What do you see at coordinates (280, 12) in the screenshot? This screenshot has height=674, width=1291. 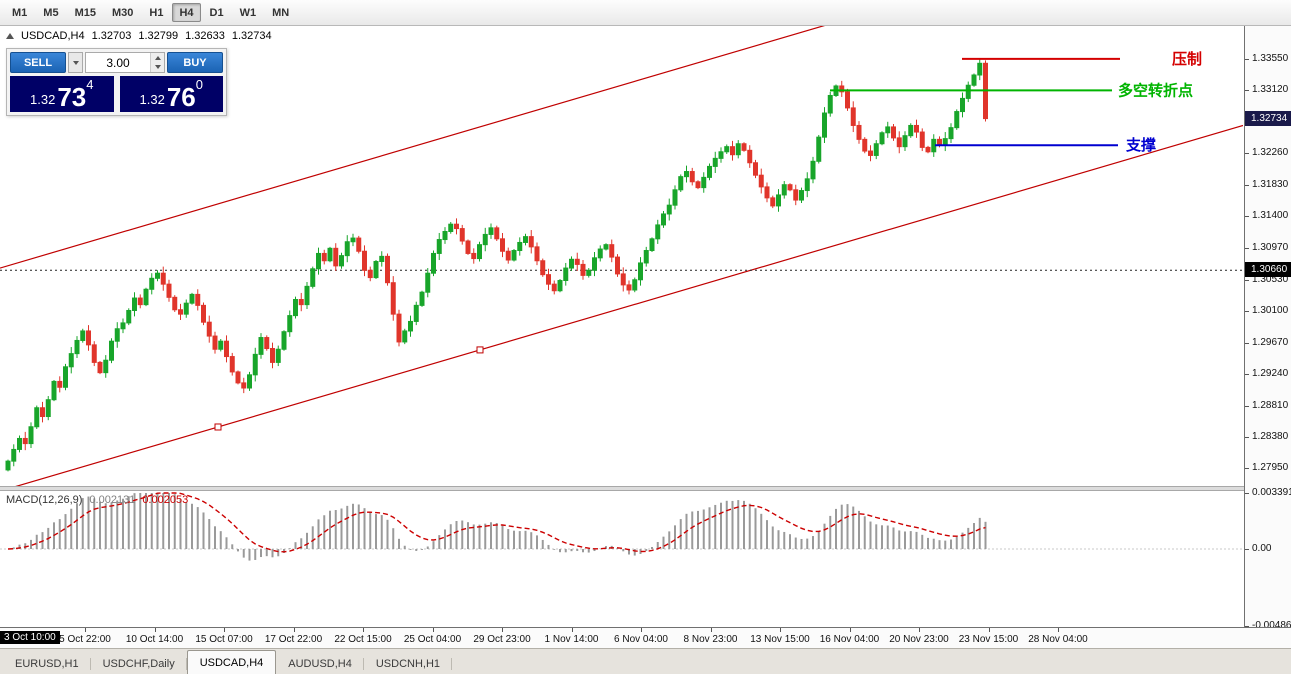 I see `timeframe-button-MN: MN` at bounding box center [280, 12].